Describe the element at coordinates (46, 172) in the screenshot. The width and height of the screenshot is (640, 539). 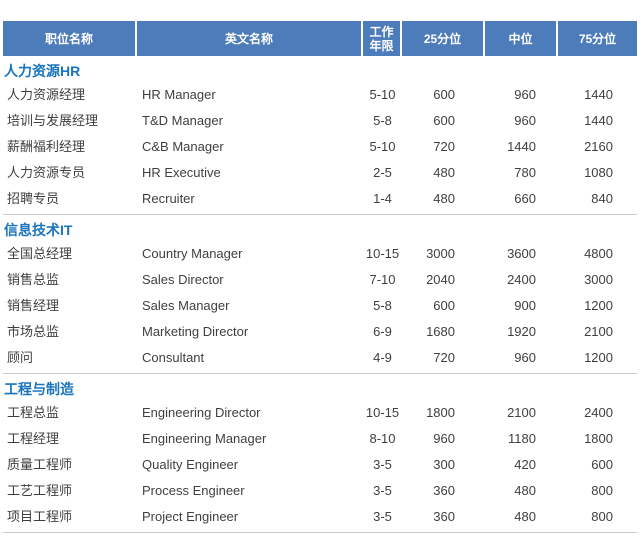
I see `cell-position-name: 人力资源专员` at that location.